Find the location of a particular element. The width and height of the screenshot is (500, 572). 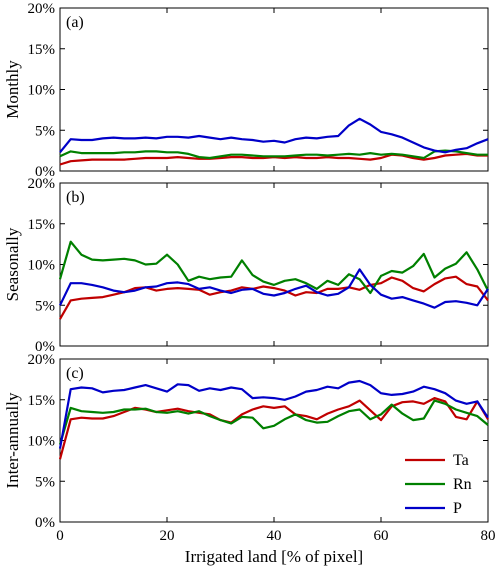

x-axis-title: Irrigated land [% of pixel] is located at coordinates (274, 556).